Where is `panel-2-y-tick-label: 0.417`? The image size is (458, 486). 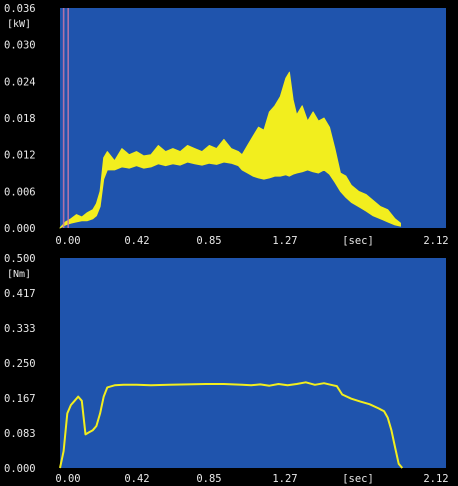 panel-2-y-tick-label: 0.417 is located at coordinates (20, 294).